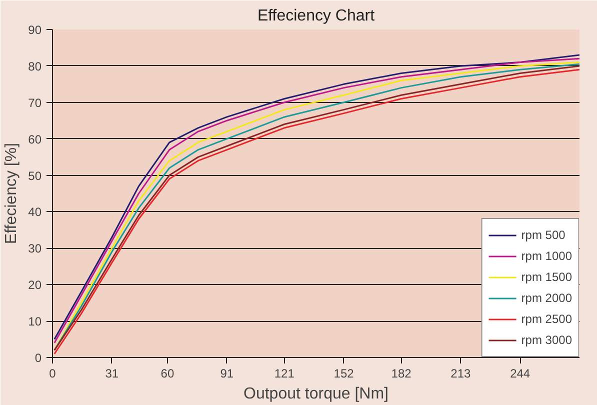 Image resolution: width=597 pixels, height=405 pixels. Describe the element at coordinates (35, 139) in the screenshot. I see `y-tick-label: 60` at that location.